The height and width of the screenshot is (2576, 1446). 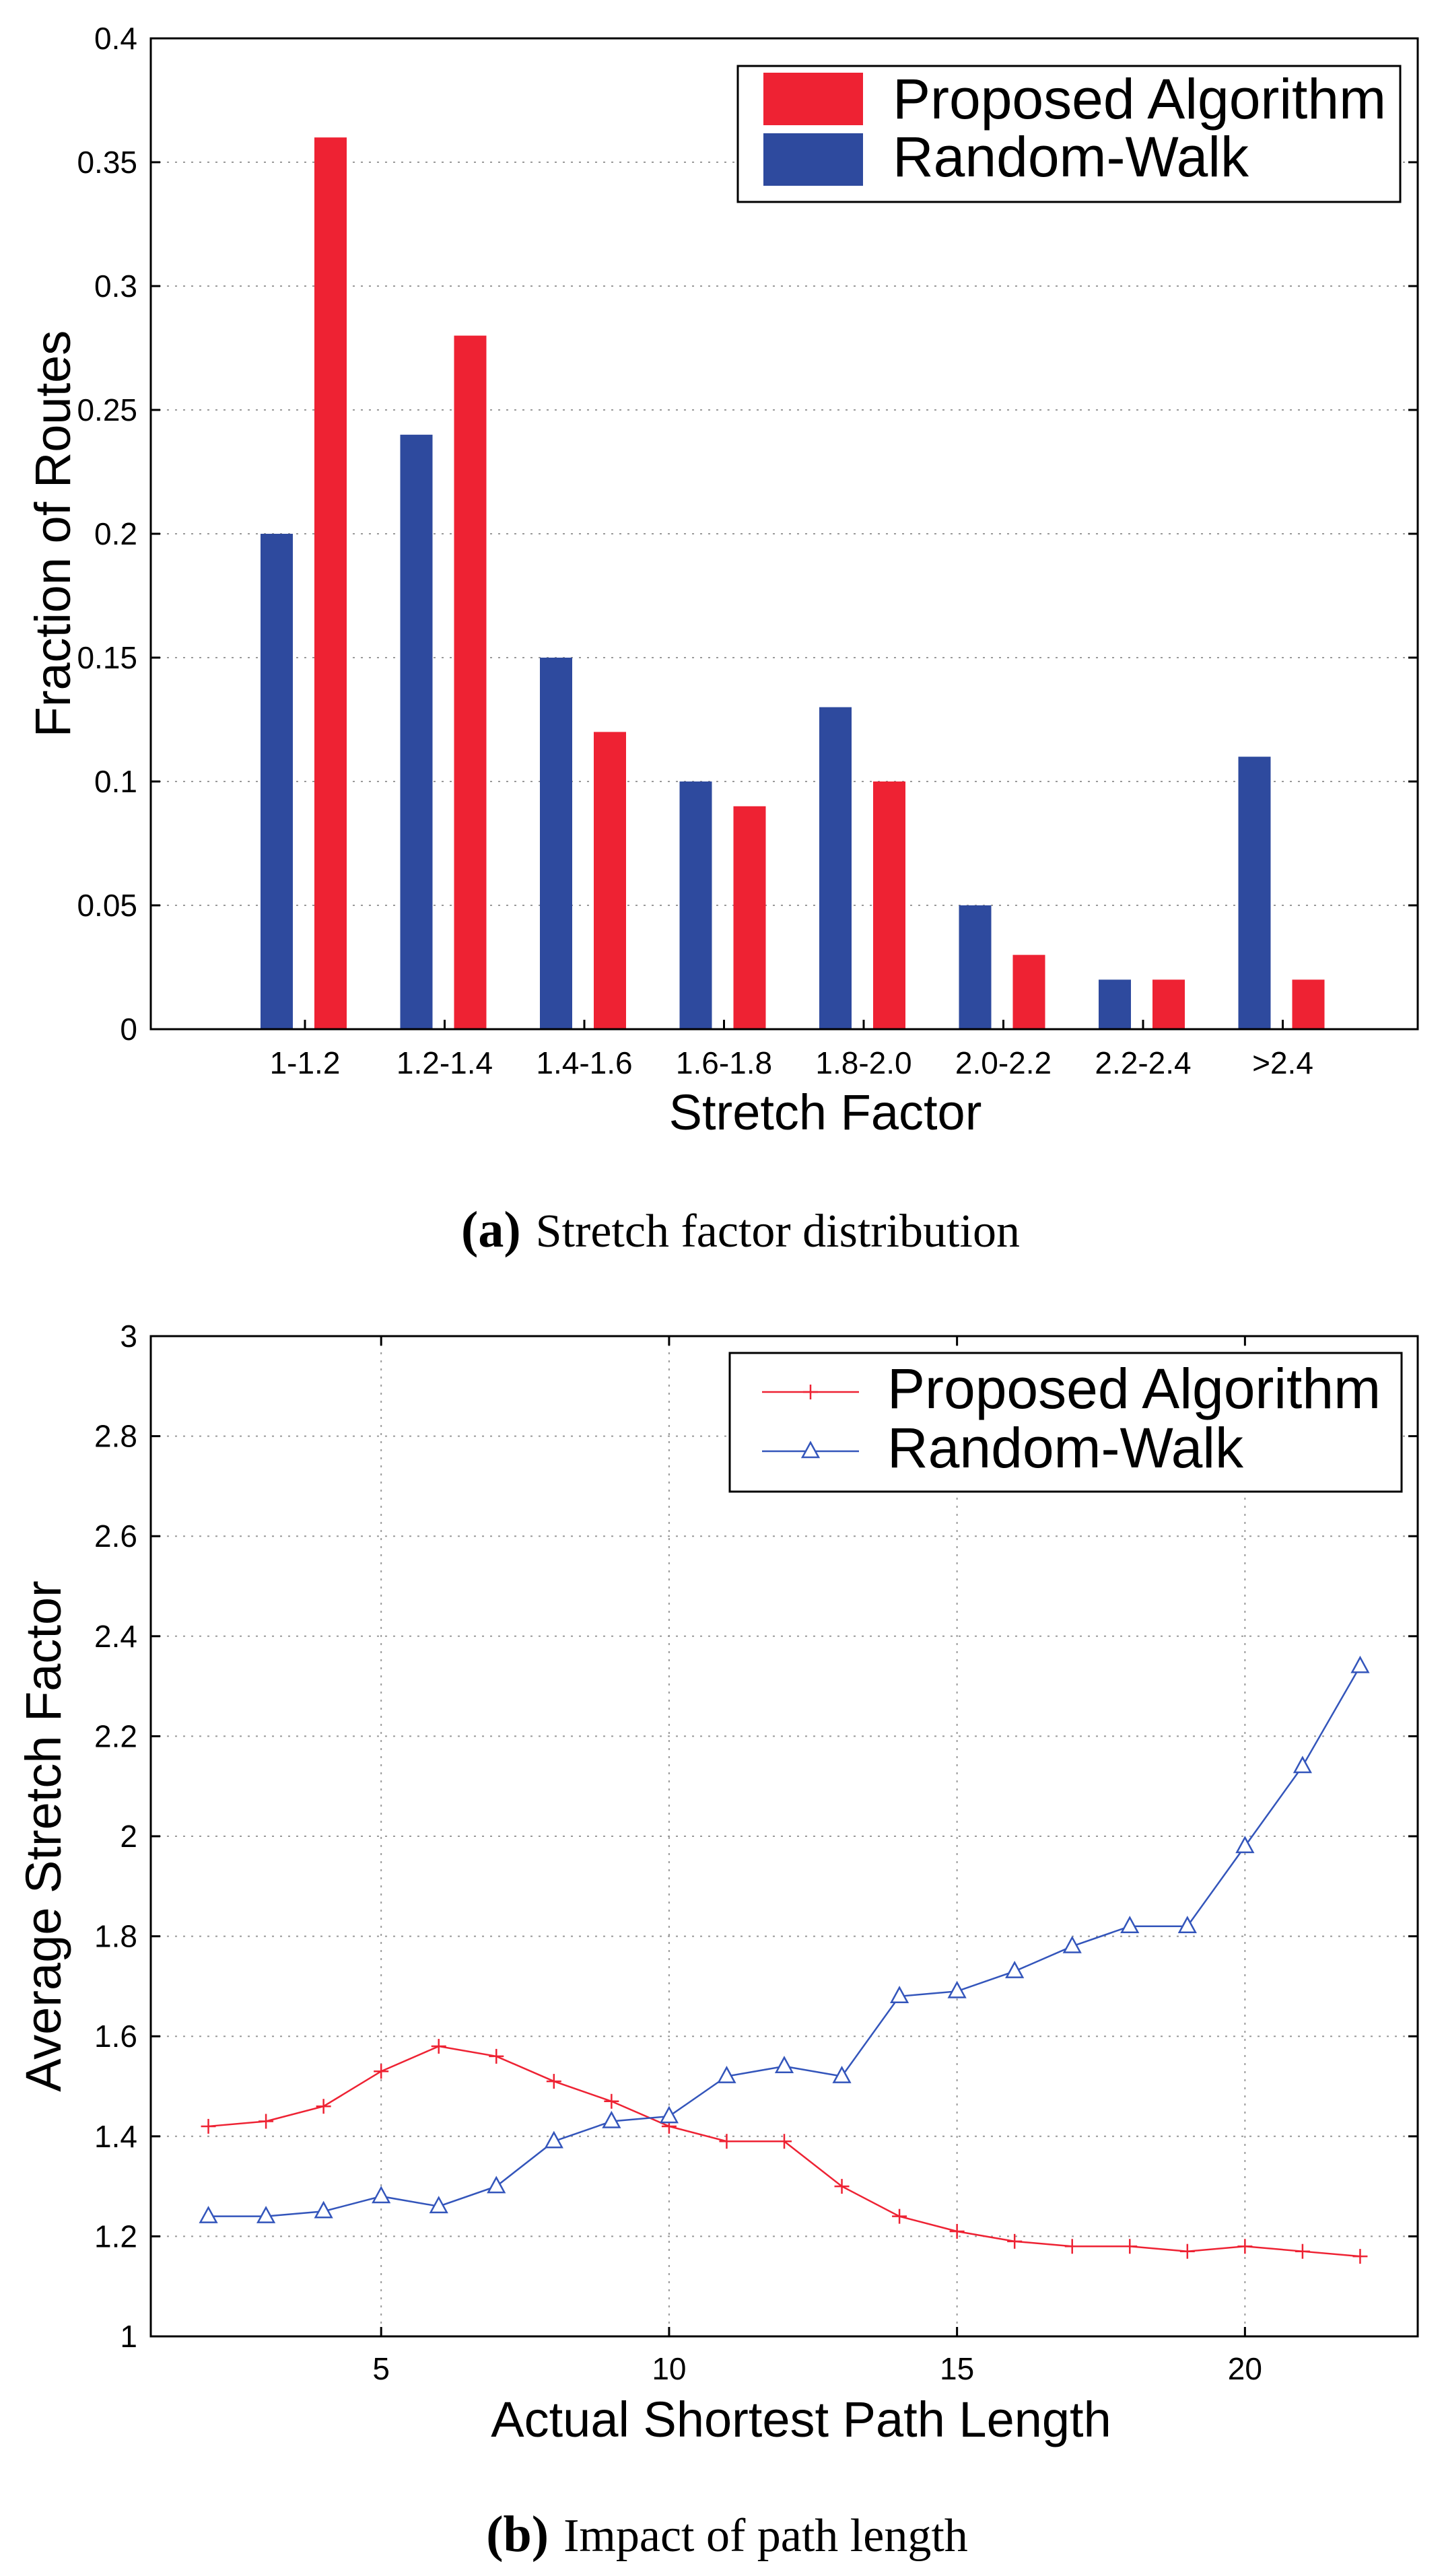 What do you see at coordinates (115, 38) in the screenshot?
I see `y-tick-label: 0.4` at bounding box center [115, 38].